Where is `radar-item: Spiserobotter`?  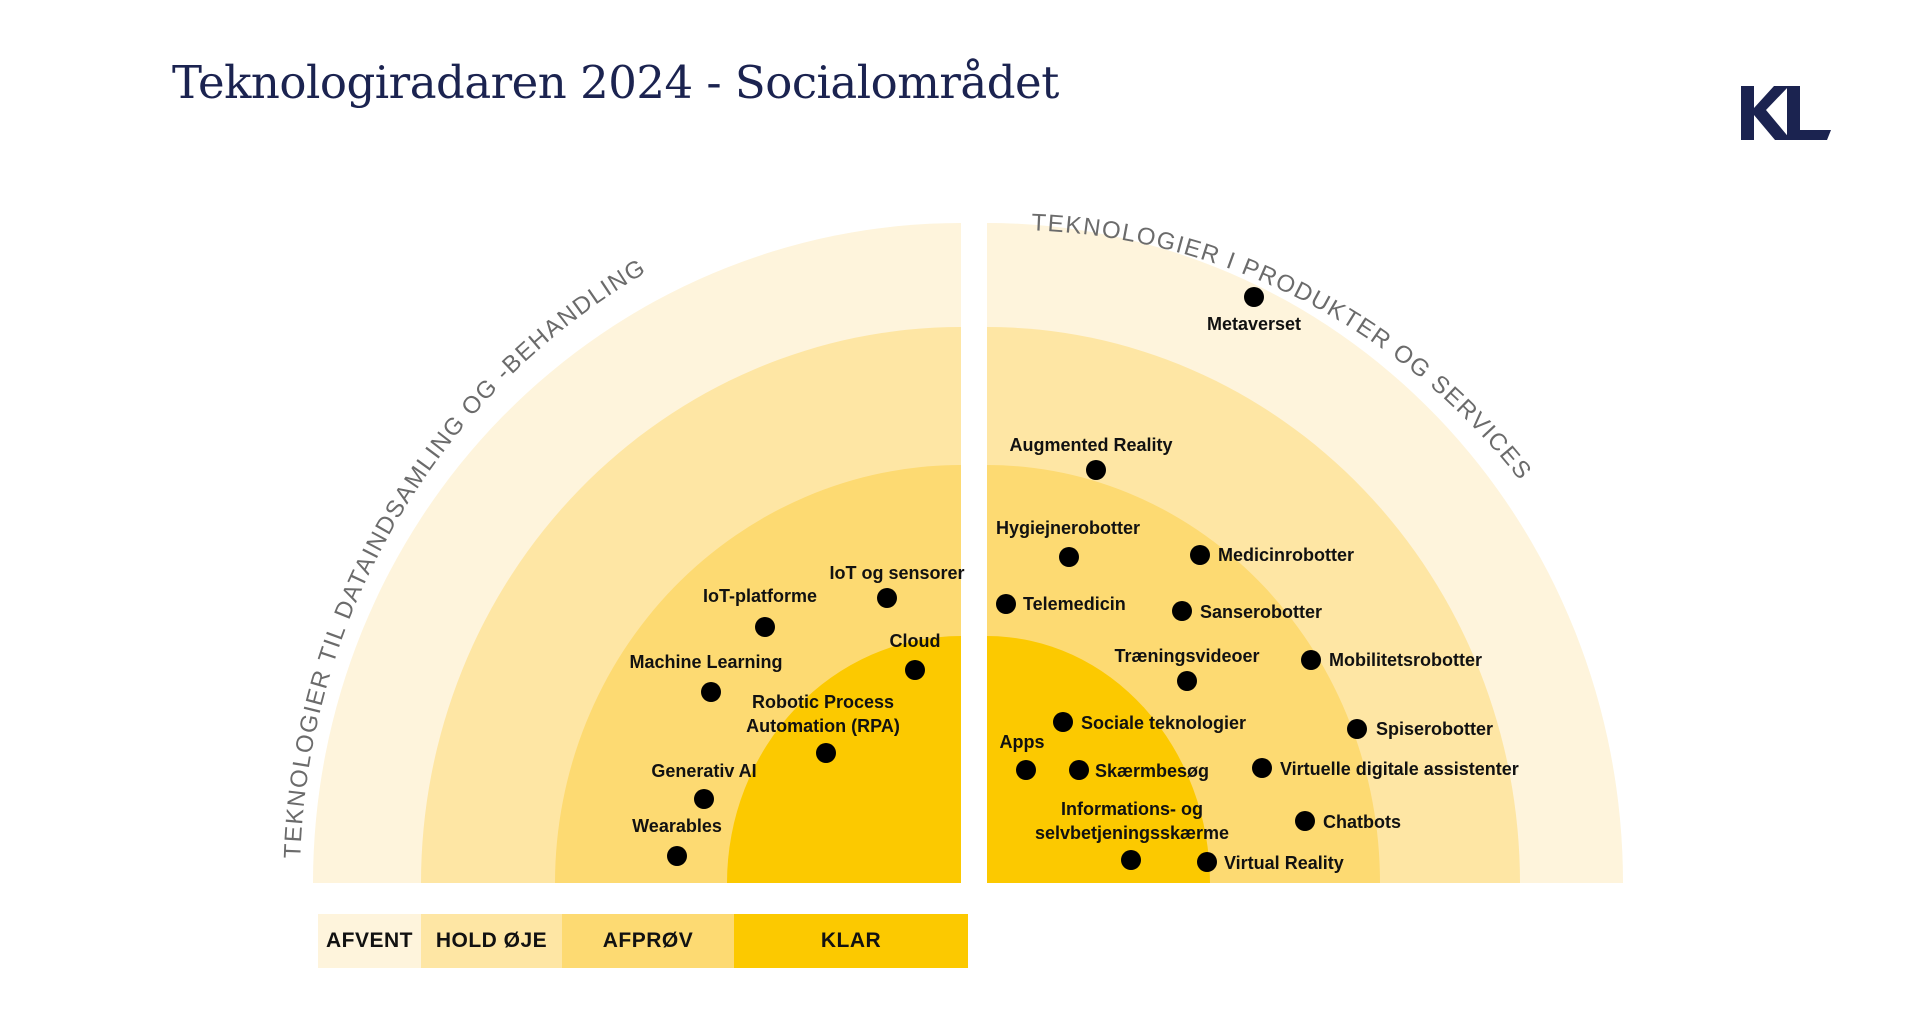
radar-item: Spiserobotter is located at coordinates (1420, 729).